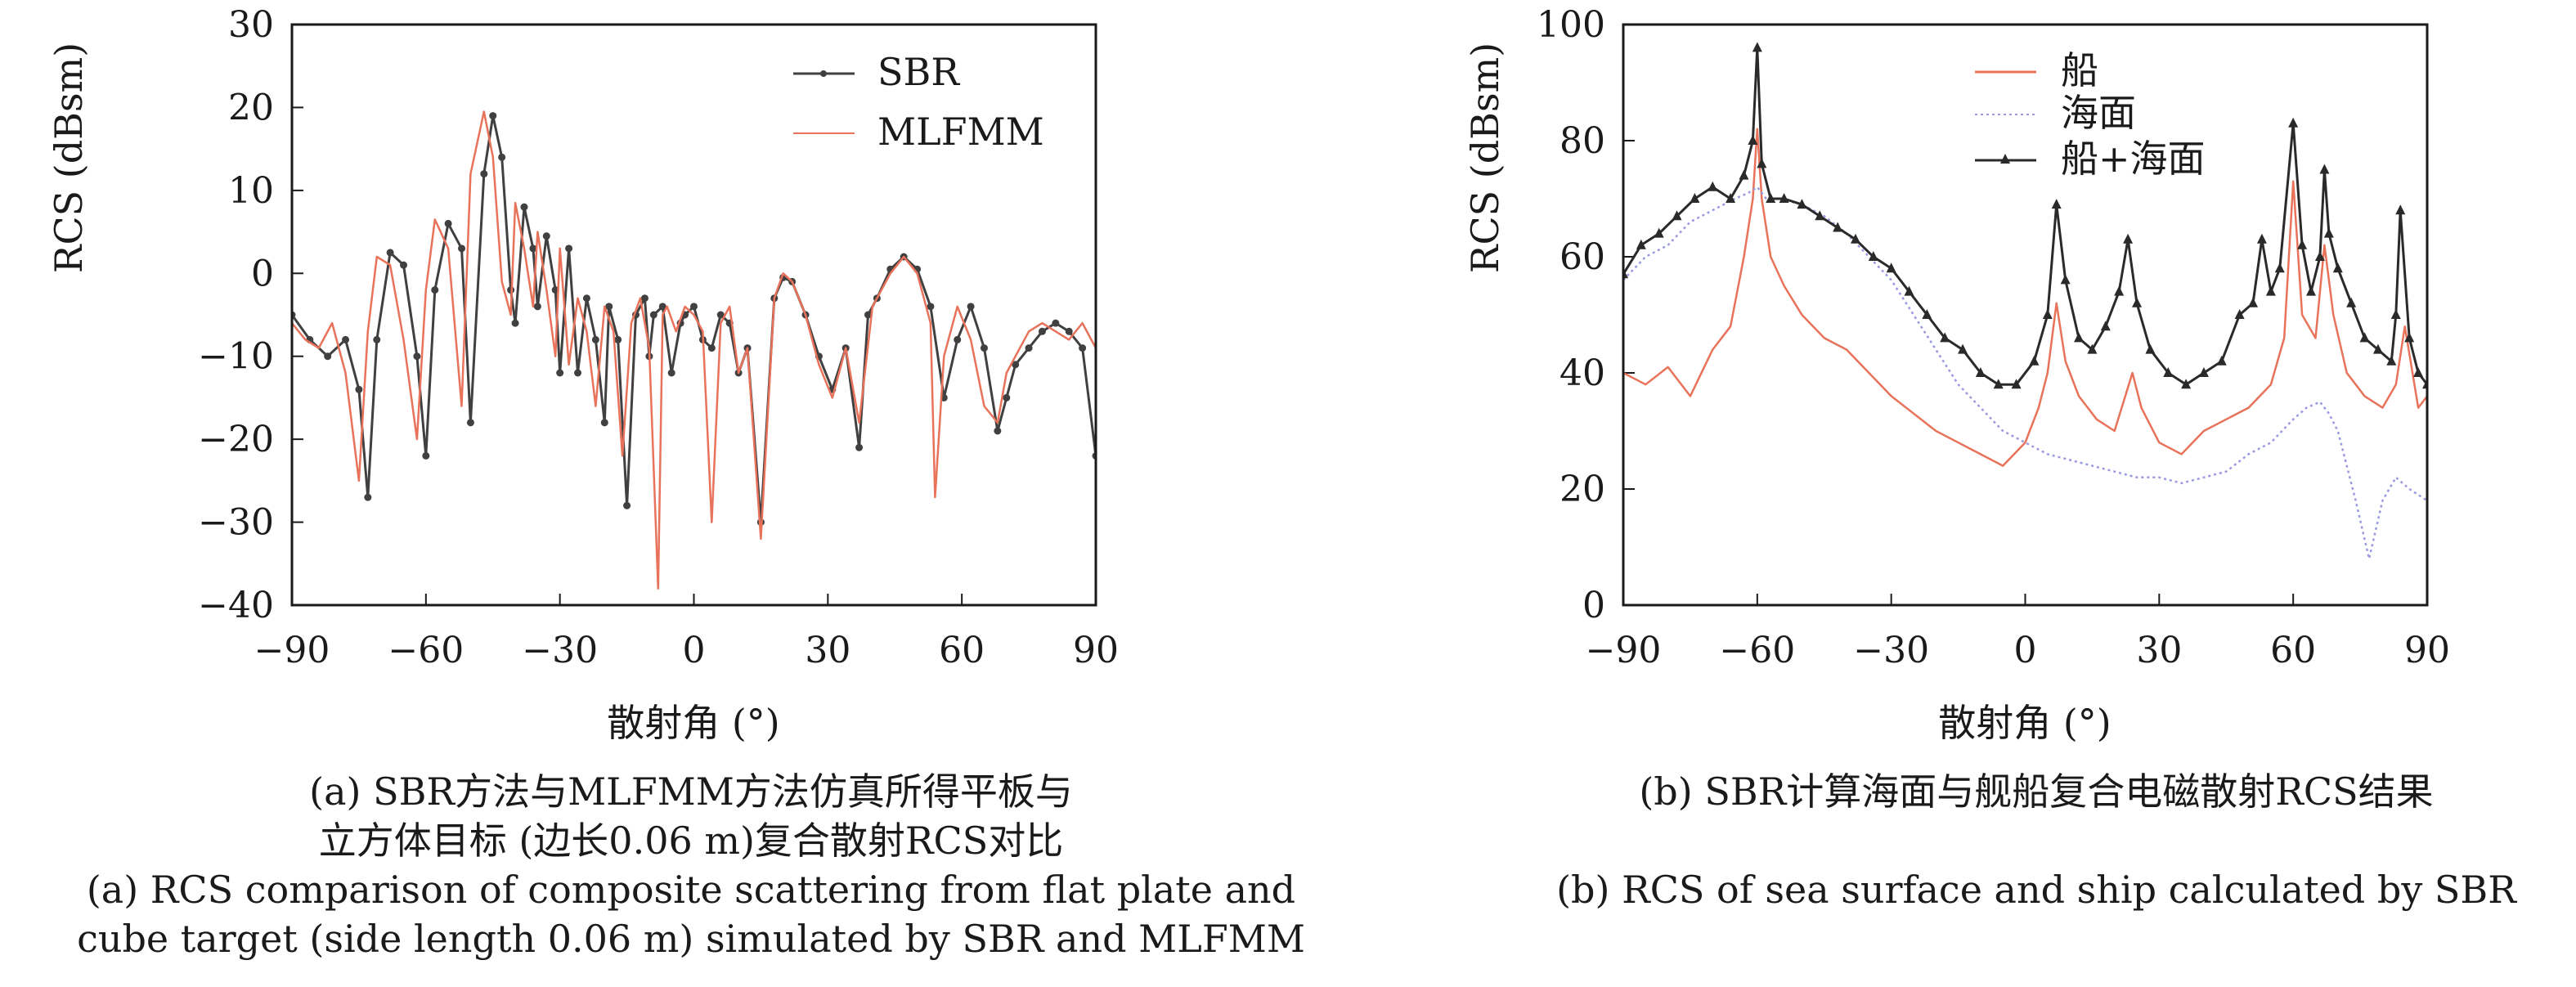 This screenshot has height=987, width=2576. I want to click on y-tick-label-b: 0, so click(1593, 605).